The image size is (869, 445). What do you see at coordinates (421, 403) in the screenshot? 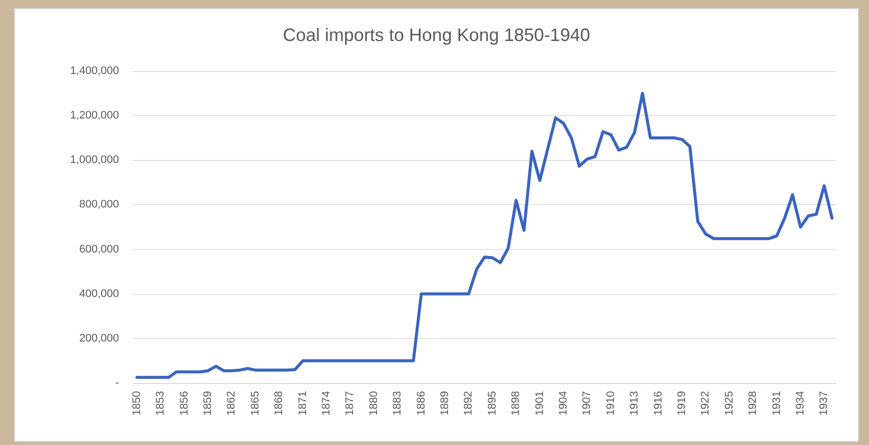
I see `x-tick-label: 1886` at bounding box center [421, 403].